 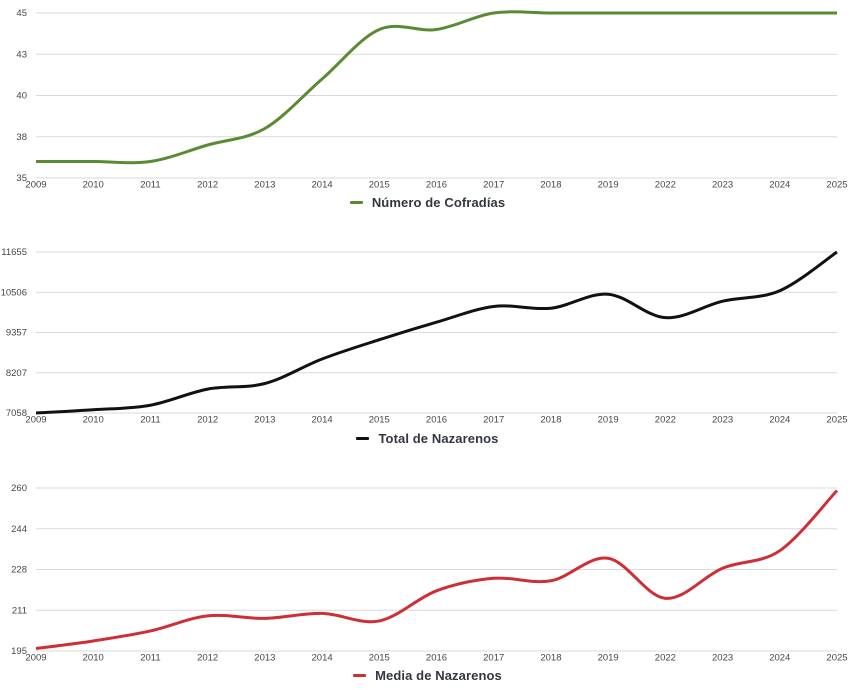 I want to click on y-tick-label: 7058, so click(x=16, y=413).